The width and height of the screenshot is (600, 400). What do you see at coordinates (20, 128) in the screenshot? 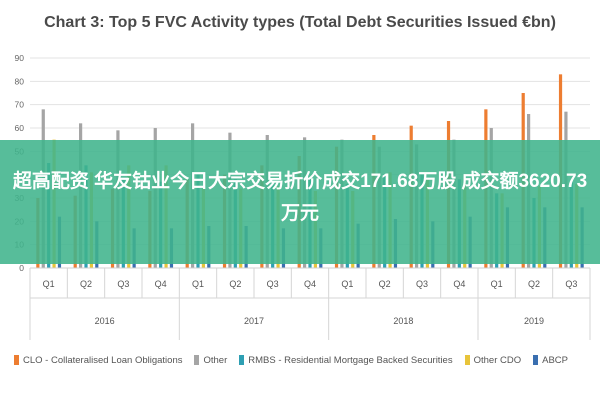
I see `y-tick-label: 60` at bounding box center [20, 128].